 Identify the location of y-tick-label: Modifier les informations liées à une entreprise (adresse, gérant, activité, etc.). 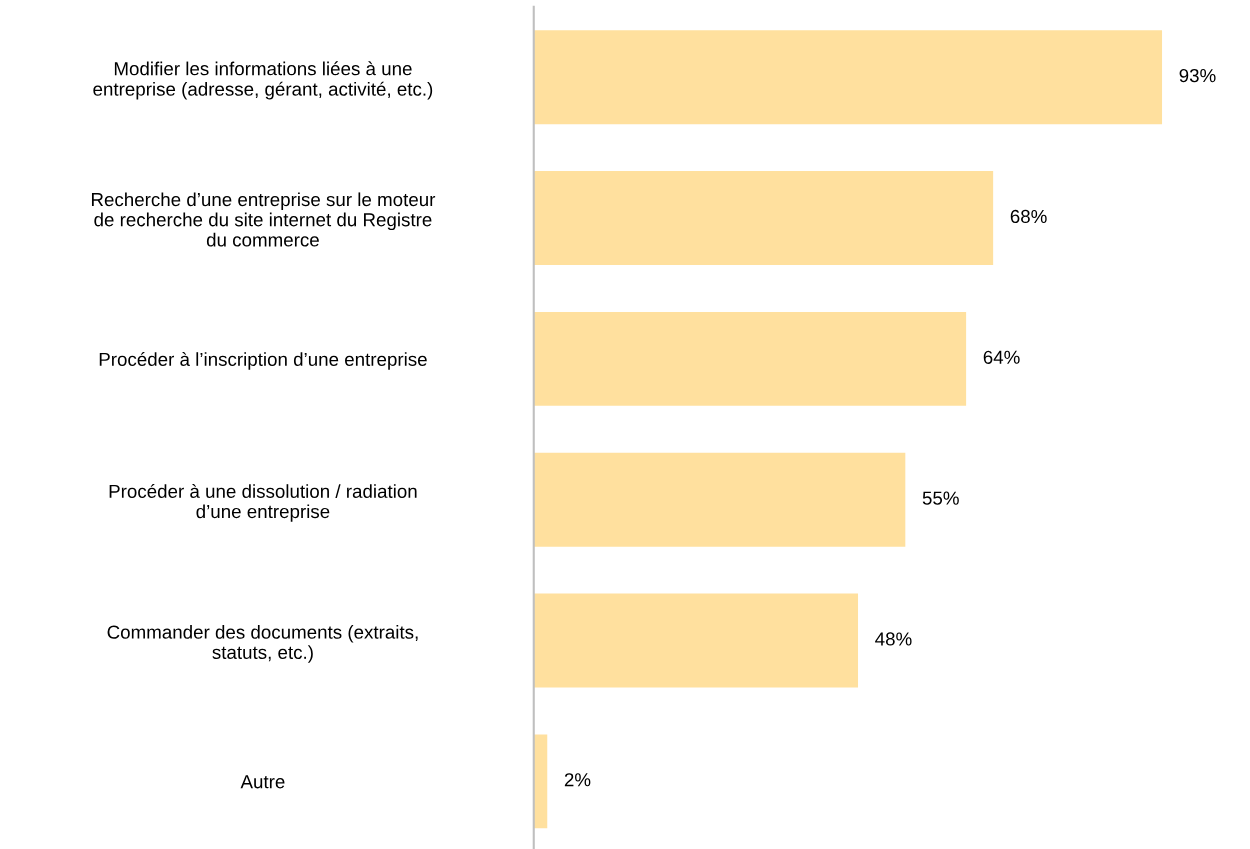
(263, 80).